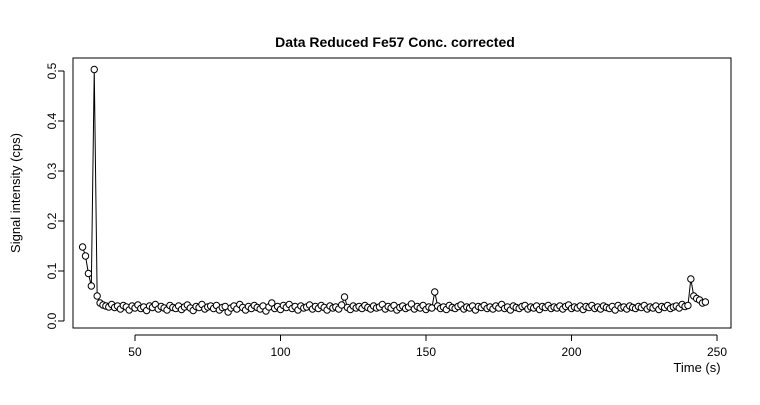  What do you see at coordinates (426, 352) in the screenshot?
I see `x-tick-label: 150` at bounding box center [426, 352].